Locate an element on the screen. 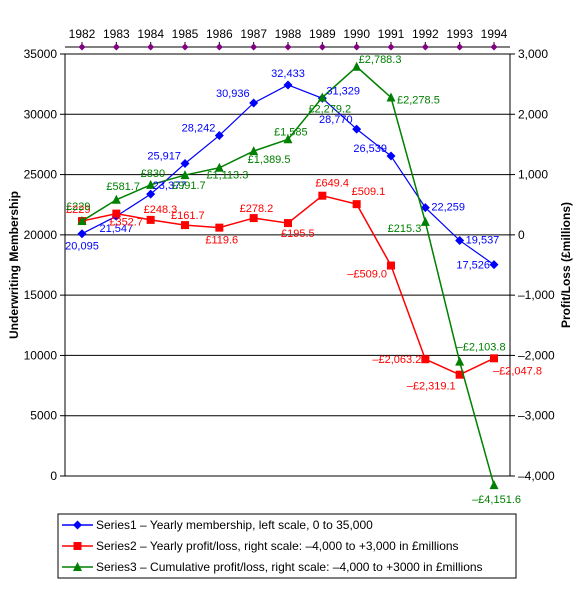 This screenshot has width=582, height=593. data-label-series2: £161.7 is located at coordinates (188, 216).